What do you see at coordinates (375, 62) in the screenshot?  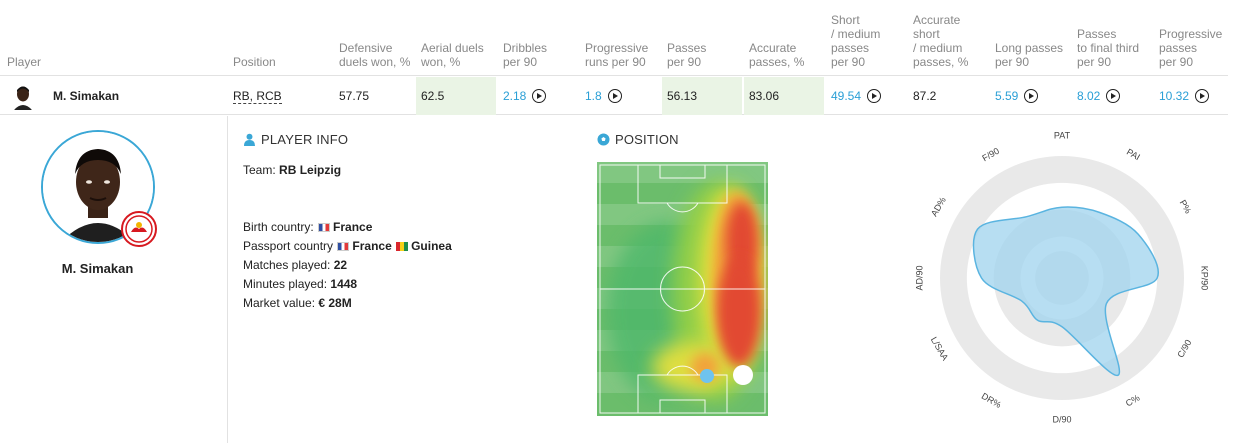 I see `header-line: duels won, %` at bounding box center [375, 62].